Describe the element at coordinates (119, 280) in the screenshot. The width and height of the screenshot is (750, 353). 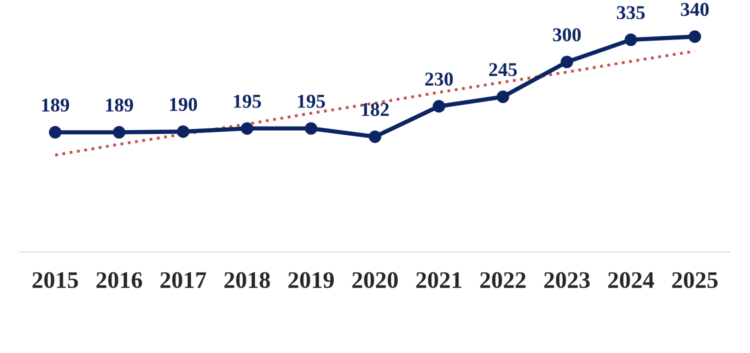
I see `x-tick-label: 2016` at that location.